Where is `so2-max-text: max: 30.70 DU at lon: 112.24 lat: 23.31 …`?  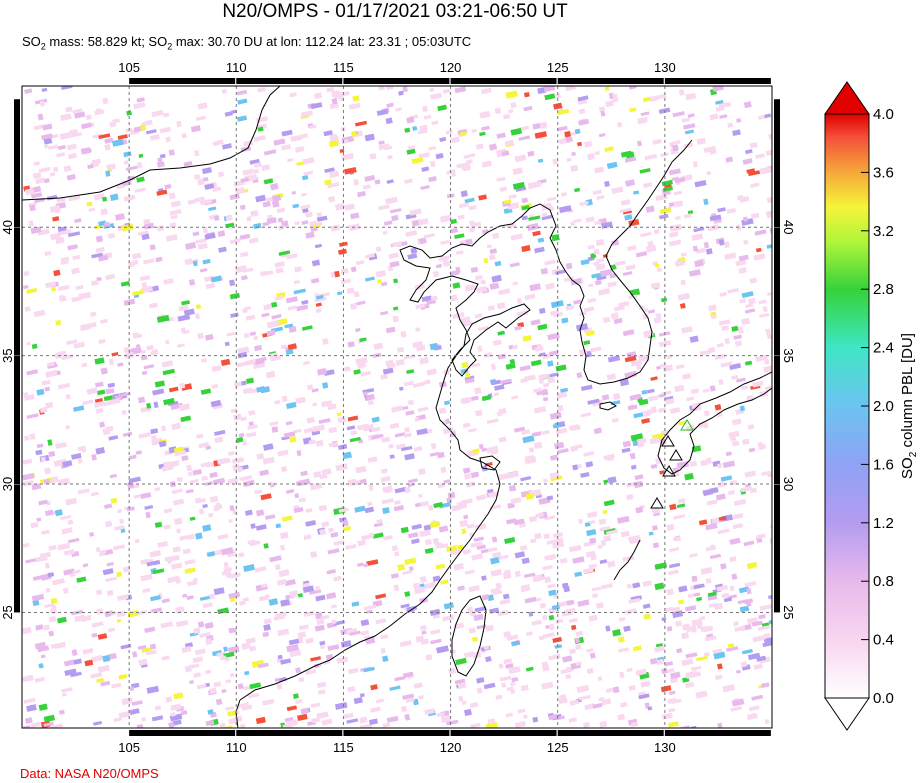
so2-max-text: max: 30.70 DU at lon: 112.24 lat: 23.31 … is located at coordinates (322, 41).